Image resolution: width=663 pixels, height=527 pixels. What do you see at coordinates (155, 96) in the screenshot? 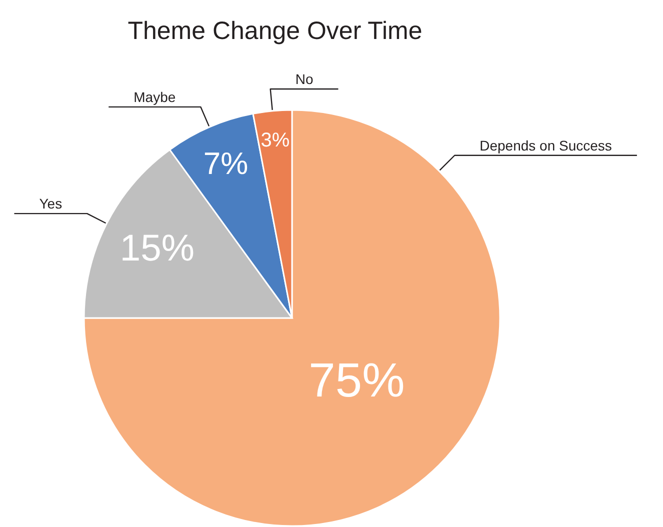
I see `slice-label: Maybe` at bounding box center [155, 96].